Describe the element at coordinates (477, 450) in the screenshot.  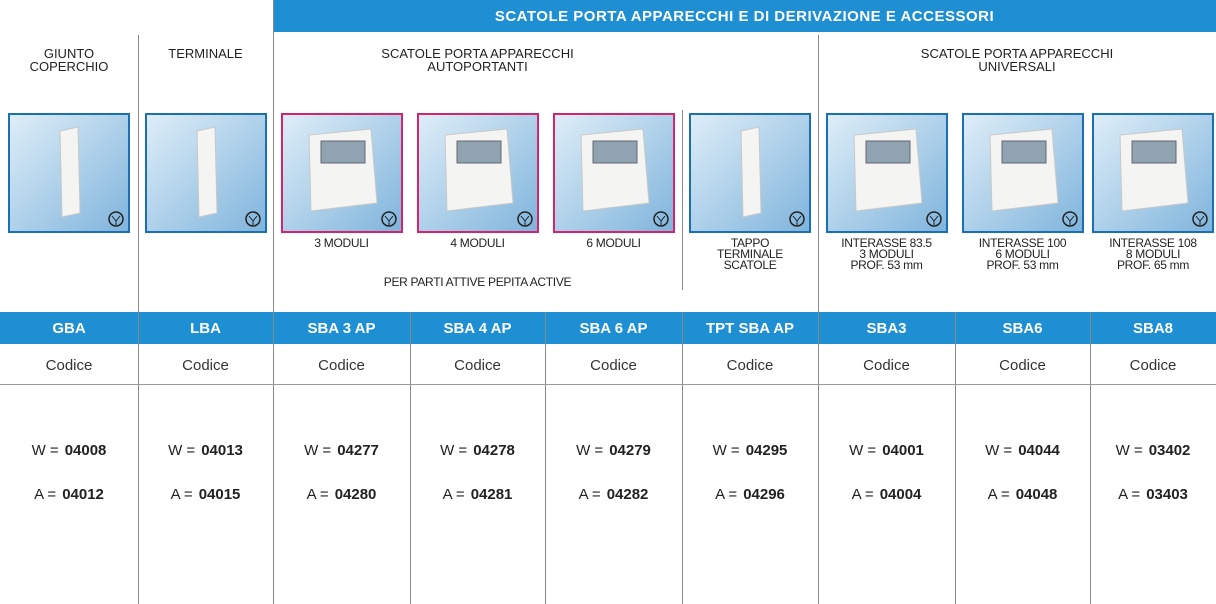
I see `variant: W = 04278` at that location.